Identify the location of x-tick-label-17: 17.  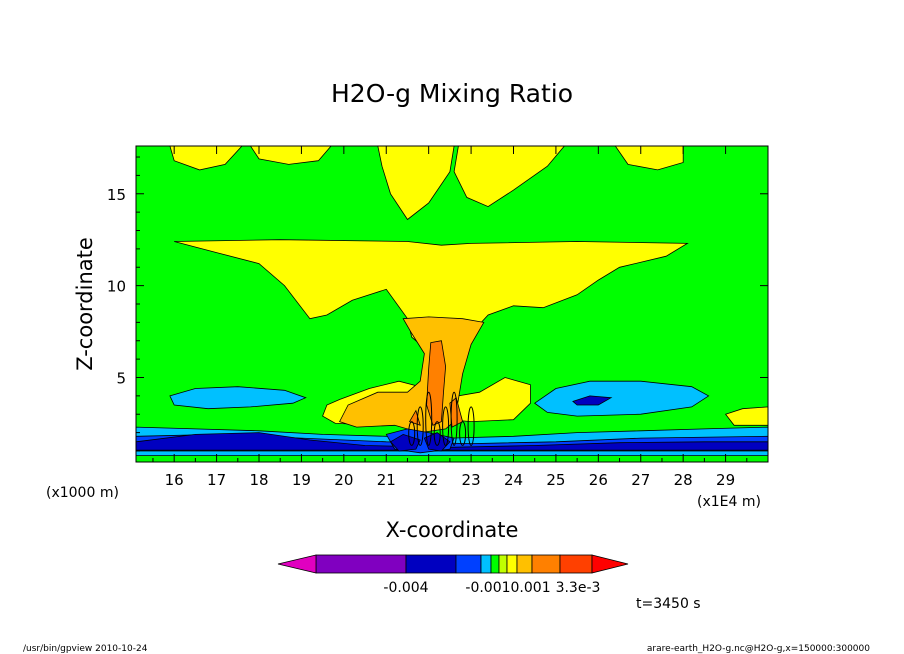
(216, 480).